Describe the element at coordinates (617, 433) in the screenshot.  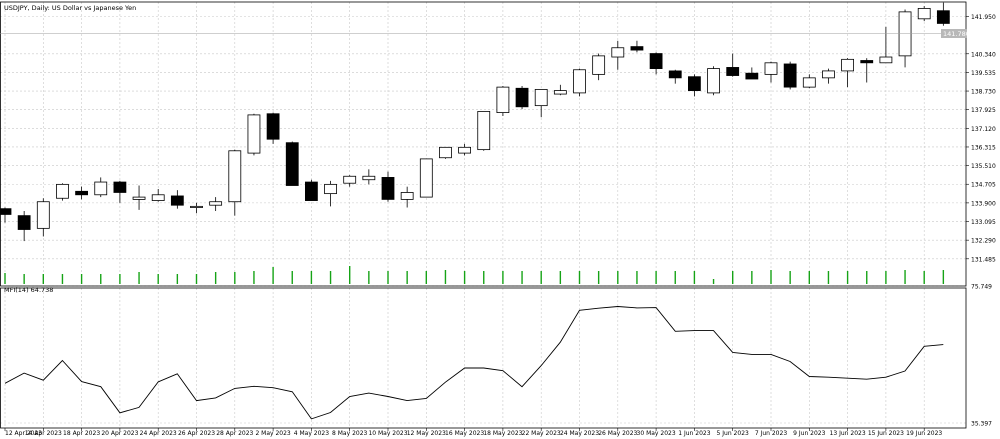
I see `x-tick-label: 26 May 2023` at that location.